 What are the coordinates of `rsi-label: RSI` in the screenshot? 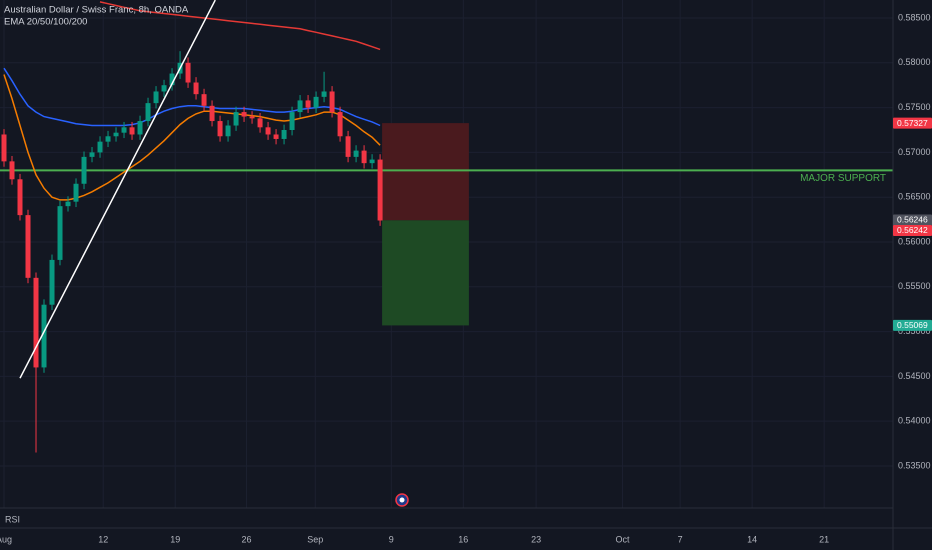 It's located at (12, 519).